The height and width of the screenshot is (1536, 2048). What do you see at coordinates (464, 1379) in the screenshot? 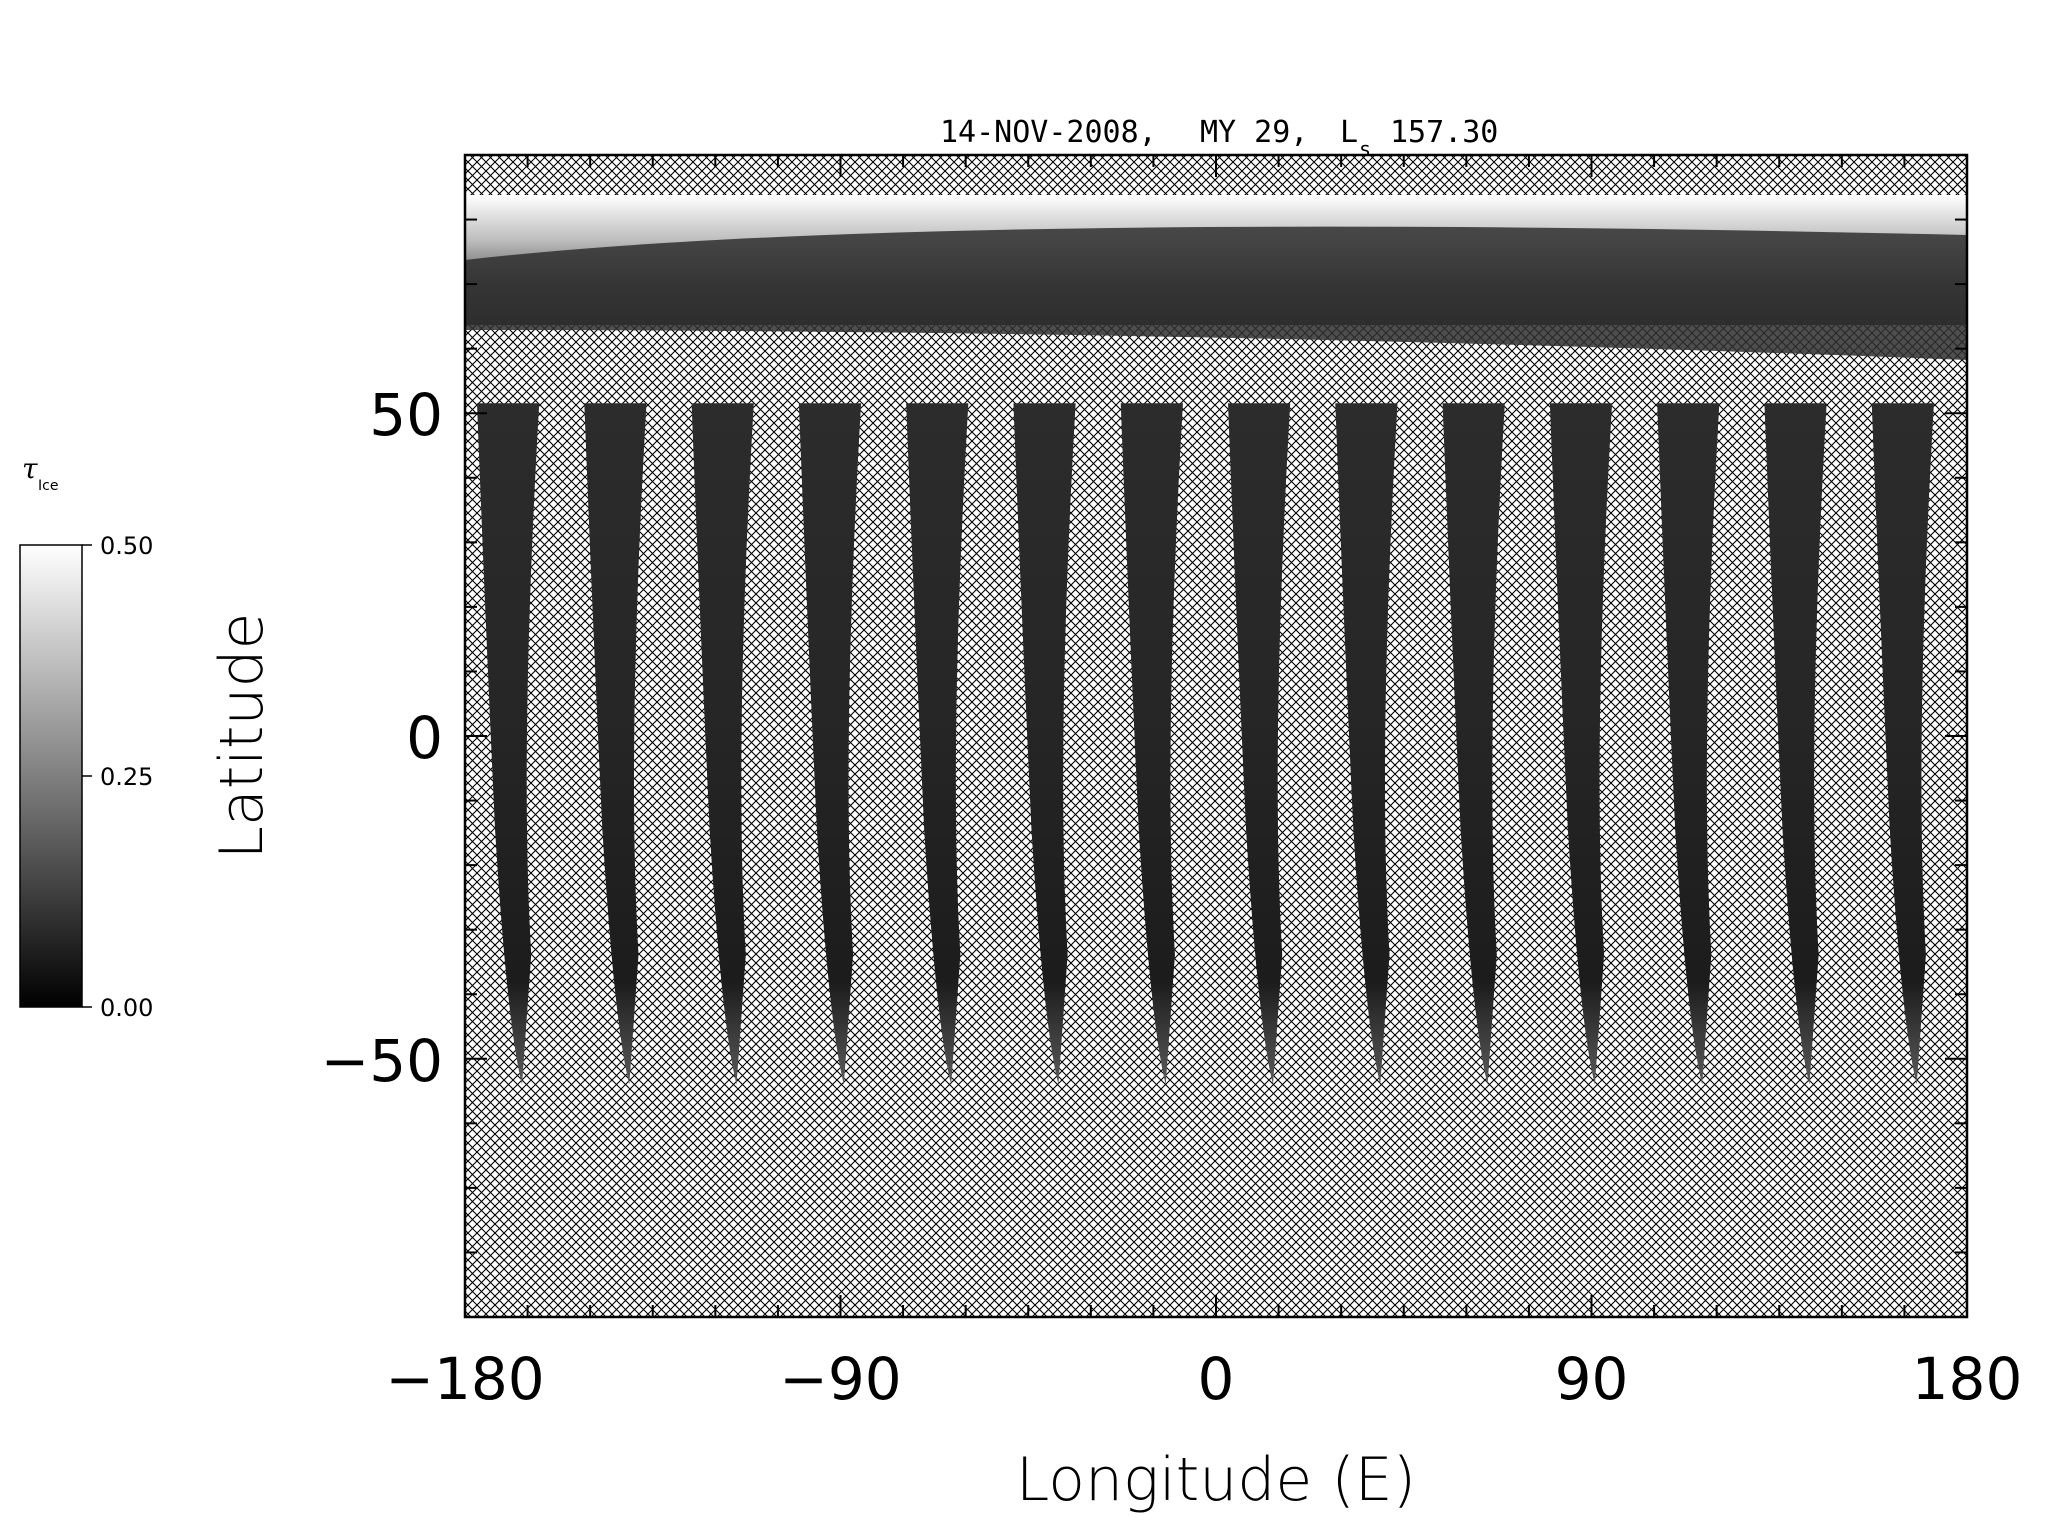
I see `x-tick-label: −180` at bounding box center [464, 1379].